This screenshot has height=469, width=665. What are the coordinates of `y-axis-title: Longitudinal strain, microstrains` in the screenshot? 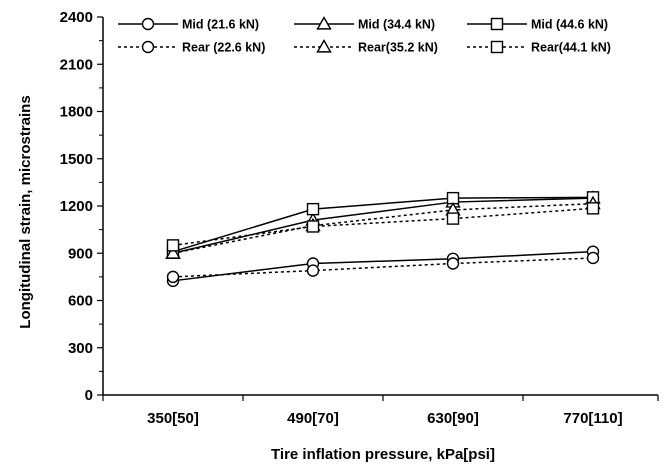 It's located at (25, 211).